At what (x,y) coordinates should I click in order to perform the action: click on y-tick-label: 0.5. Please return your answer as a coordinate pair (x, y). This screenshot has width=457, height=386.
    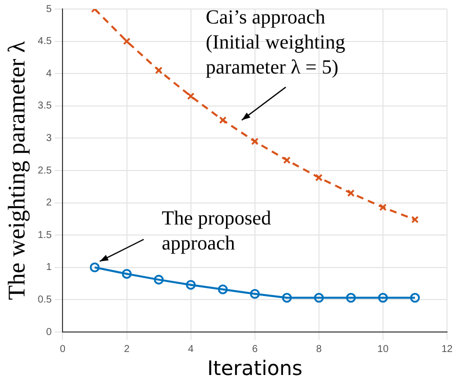
    Looking at the image, I should click on (45, 300).